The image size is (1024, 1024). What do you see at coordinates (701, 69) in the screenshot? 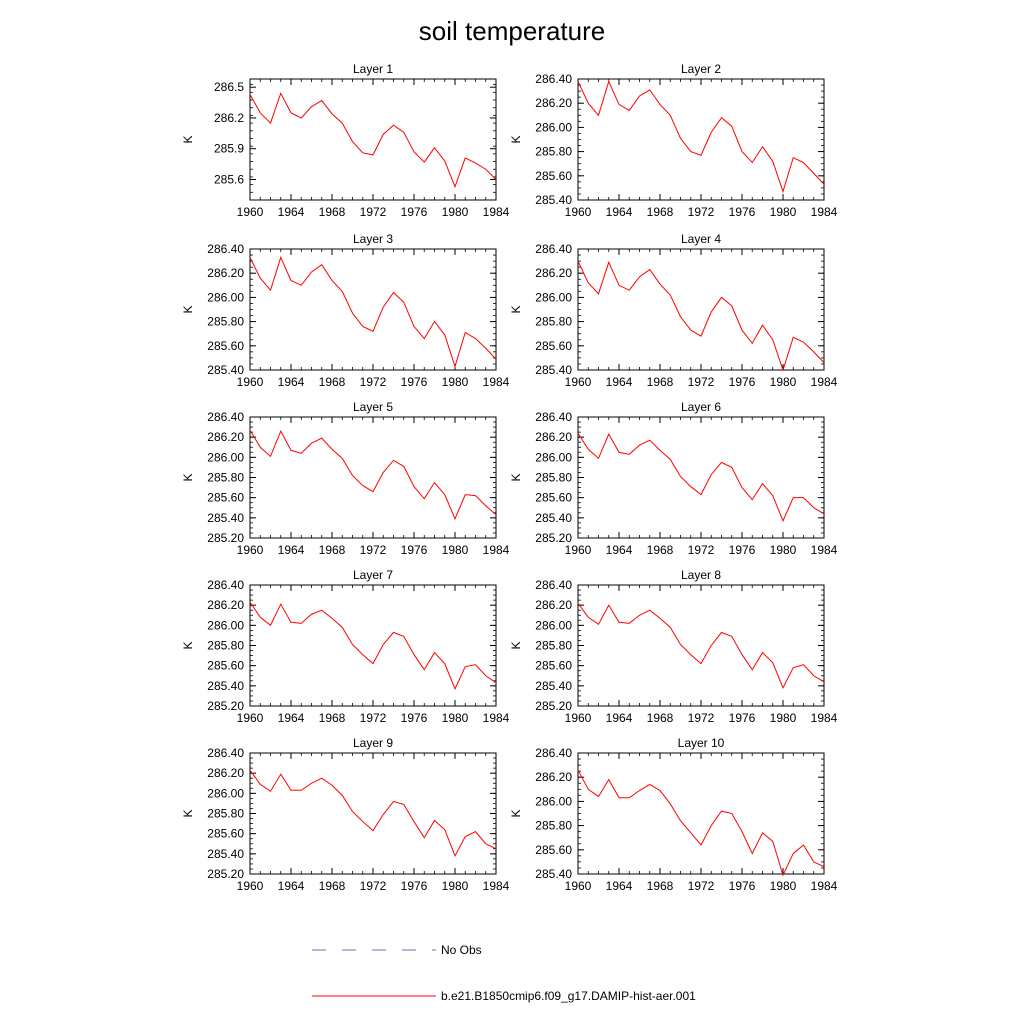
I see `panel-title: Layer 2` at bounding box center [701, 69].